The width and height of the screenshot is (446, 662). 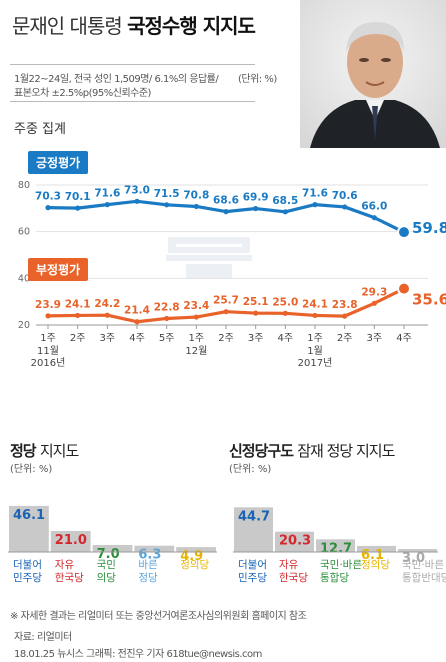 What do you see at coordinates (429, 300) in the screenshot?
I see `final-value-label: 35.6%` at bounding box center [429, 300].